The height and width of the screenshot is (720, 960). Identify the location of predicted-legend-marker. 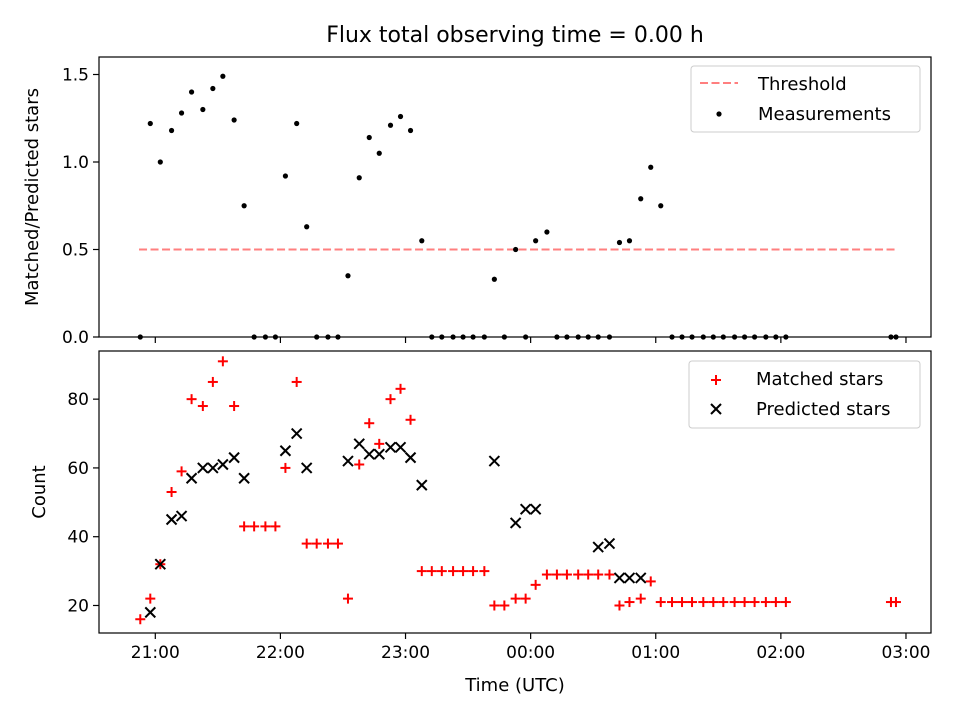
(716, 409).